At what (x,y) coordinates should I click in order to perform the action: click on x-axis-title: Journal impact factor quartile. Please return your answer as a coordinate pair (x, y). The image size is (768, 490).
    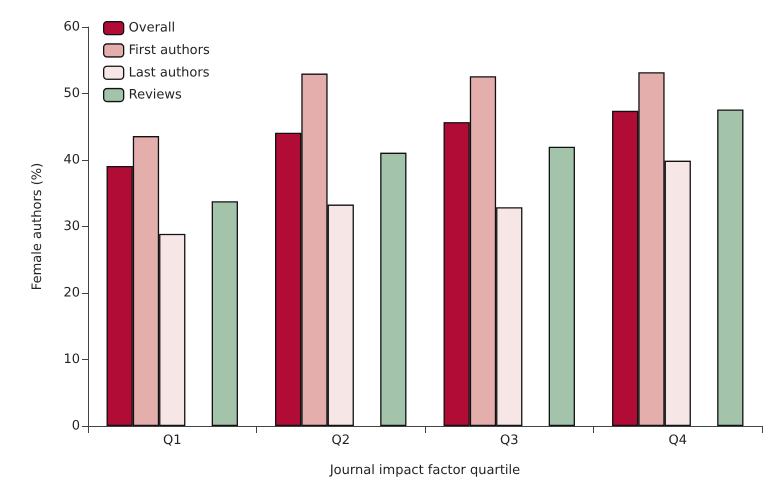
    Looking at the image, I should click on (424, 470).